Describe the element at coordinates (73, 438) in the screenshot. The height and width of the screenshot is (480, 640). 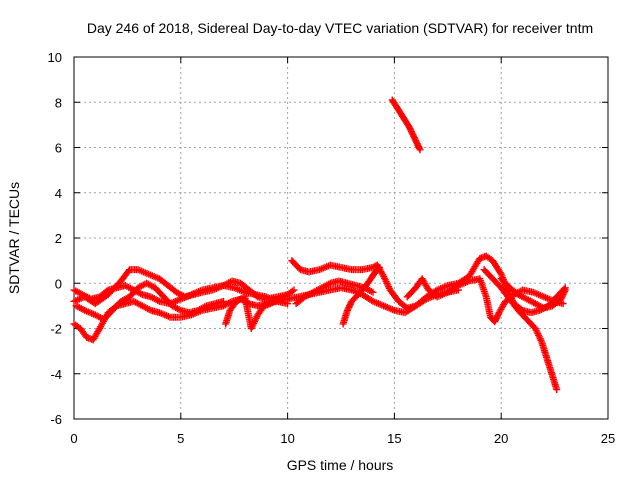
I see `x-tick-label: 0` at that location.